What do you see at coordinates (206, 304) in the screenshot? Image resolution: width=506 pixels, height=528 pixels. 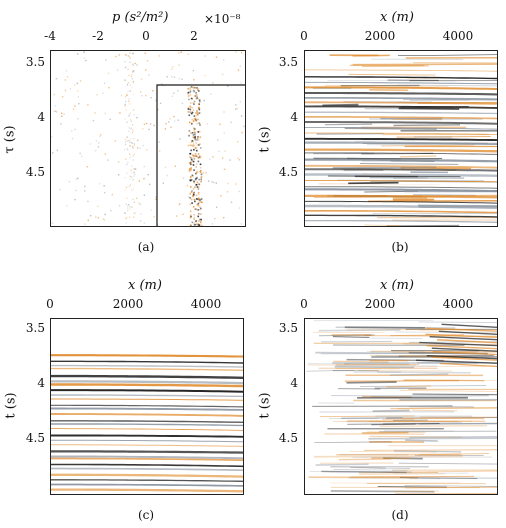 I see `panel-c-xtick: 4000` at bounding box center [206, 304].